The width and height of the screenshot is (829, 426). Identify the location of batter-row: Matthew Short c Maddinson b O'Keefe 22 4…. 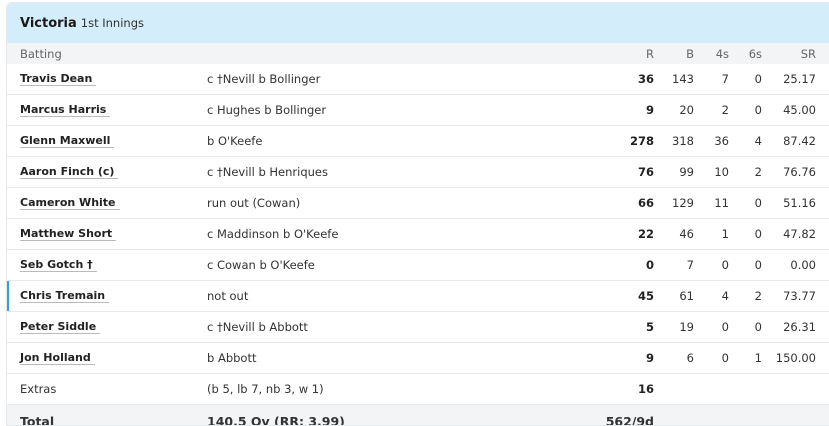
(418, 234).